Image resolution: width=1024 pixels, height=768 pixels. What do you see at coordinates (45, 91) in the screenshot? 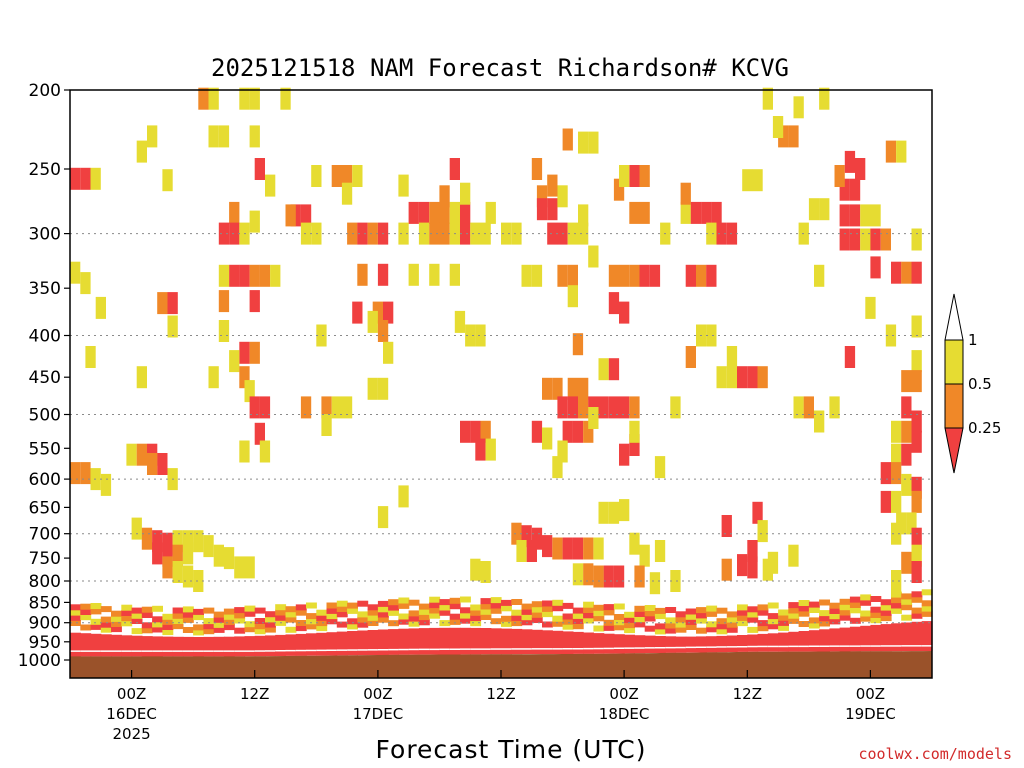
I see `y-tick-label: 200` at bounding box center [45, 91].